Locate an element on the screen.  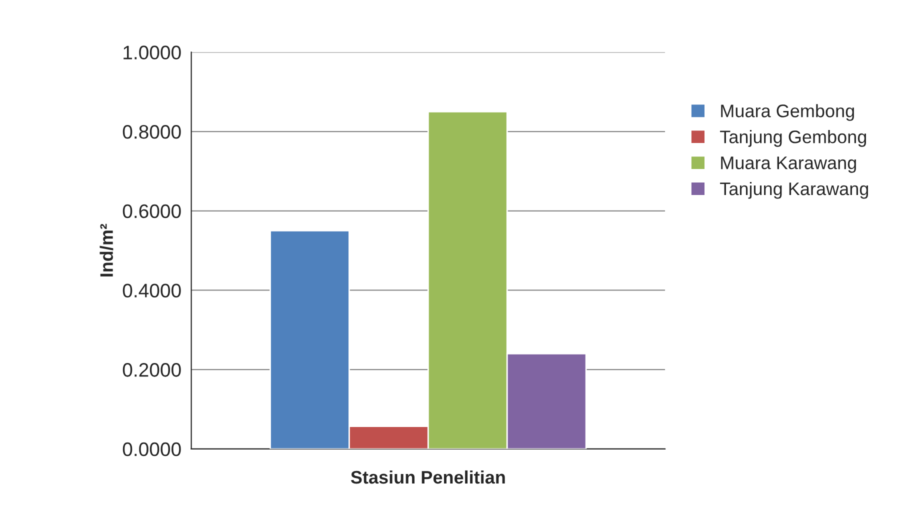
y-axis-title: Ind/m² is located at coordinates (107, 250).